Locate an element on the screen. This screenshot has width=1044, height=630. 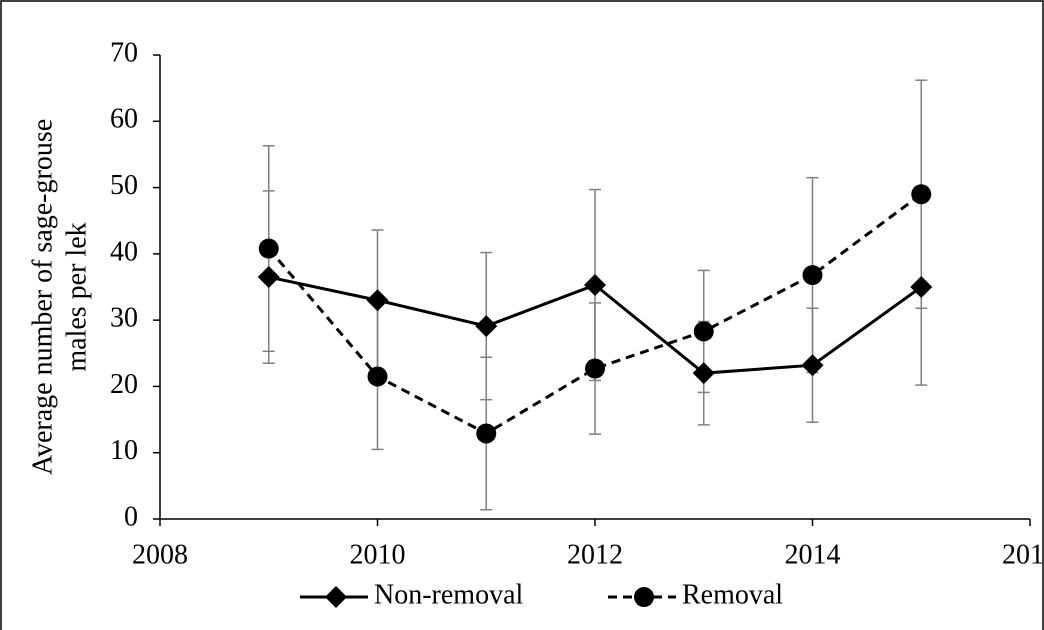
x-tick-label: 2012 is located at coordinates (595, 554).